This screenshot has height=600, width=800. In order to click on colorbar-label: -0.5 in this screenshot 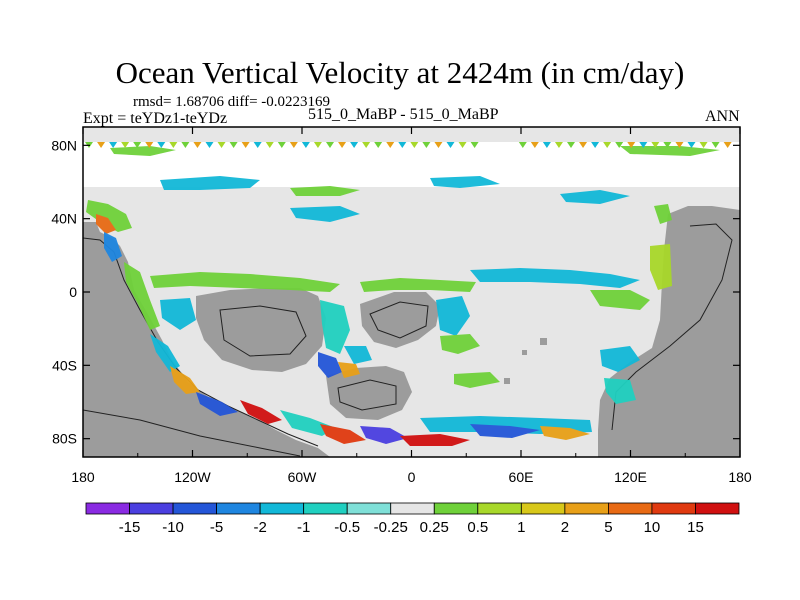, I will do `click(347, 527)`.